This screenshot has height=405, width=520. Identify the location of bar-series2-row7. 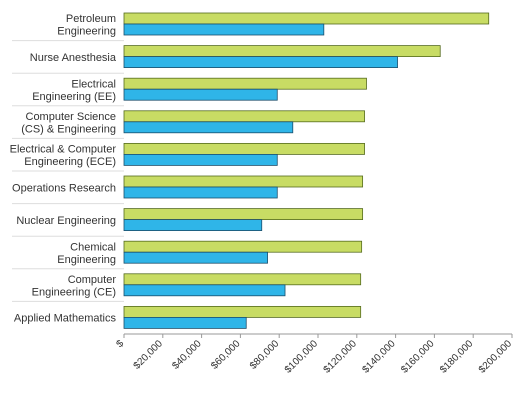
(193, 225).